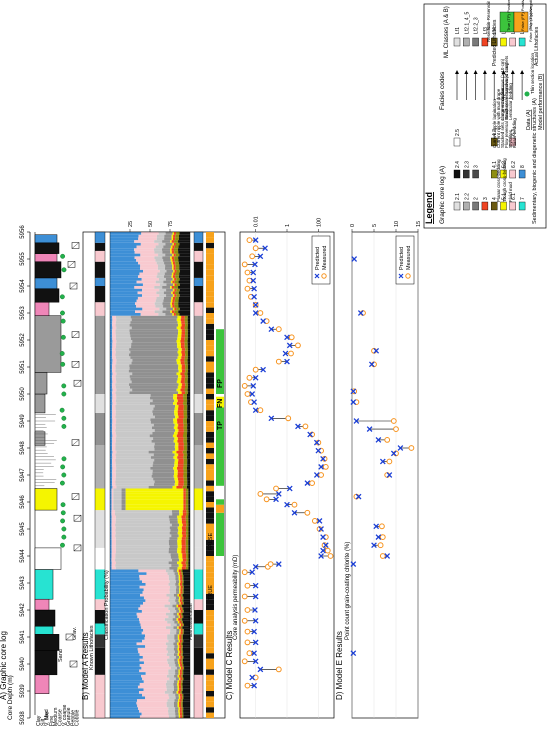 Image resolution: width=550 pixels, height=743 pixels. Describe the element at coordinates (236, 597) in the screenshot. I see `panel-c-axis-label: Core analysis permeability (mD)` at that location.